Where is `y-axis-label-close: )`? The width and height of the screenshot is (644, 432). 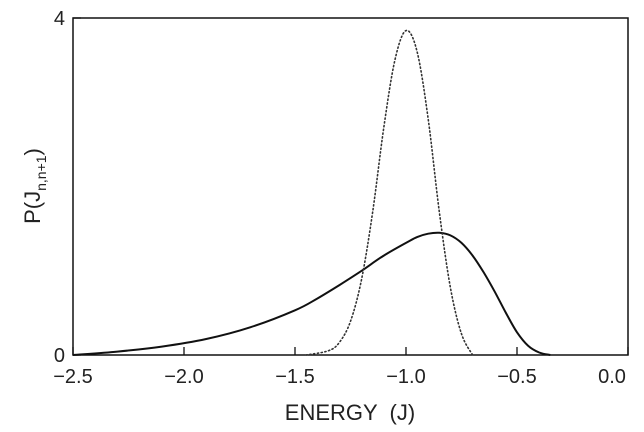
y-axis-label-close: ) is located at coordinates (32, 151).